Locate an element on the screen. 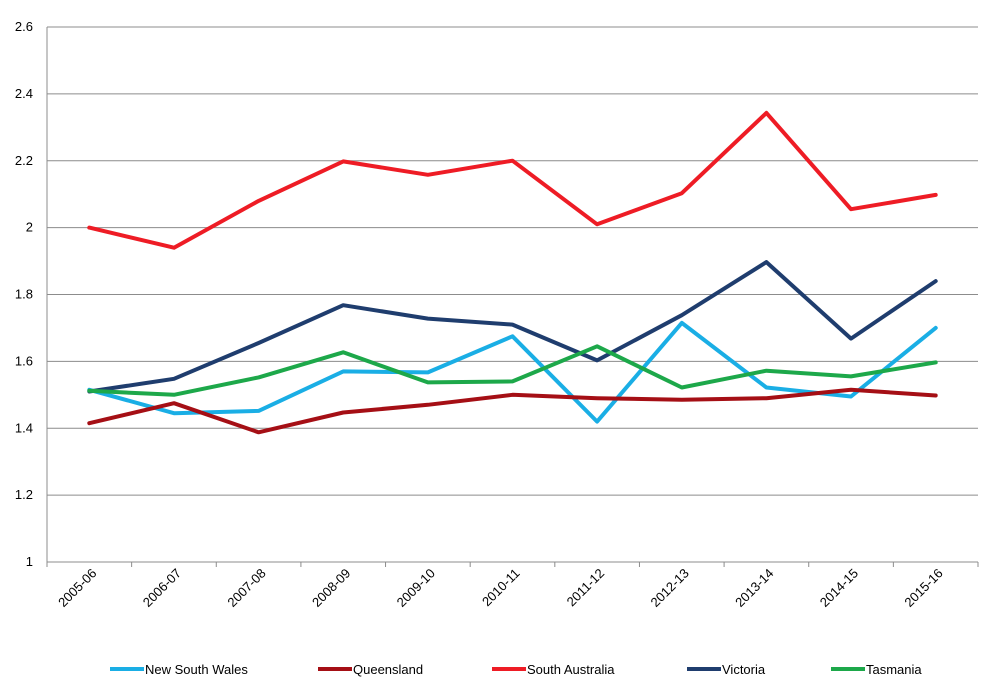  y-axis-ticks: 1 1.2 1.4 1.6 1.8 2 2.2 2.4 2.6 is located at coordinates (24, 294).